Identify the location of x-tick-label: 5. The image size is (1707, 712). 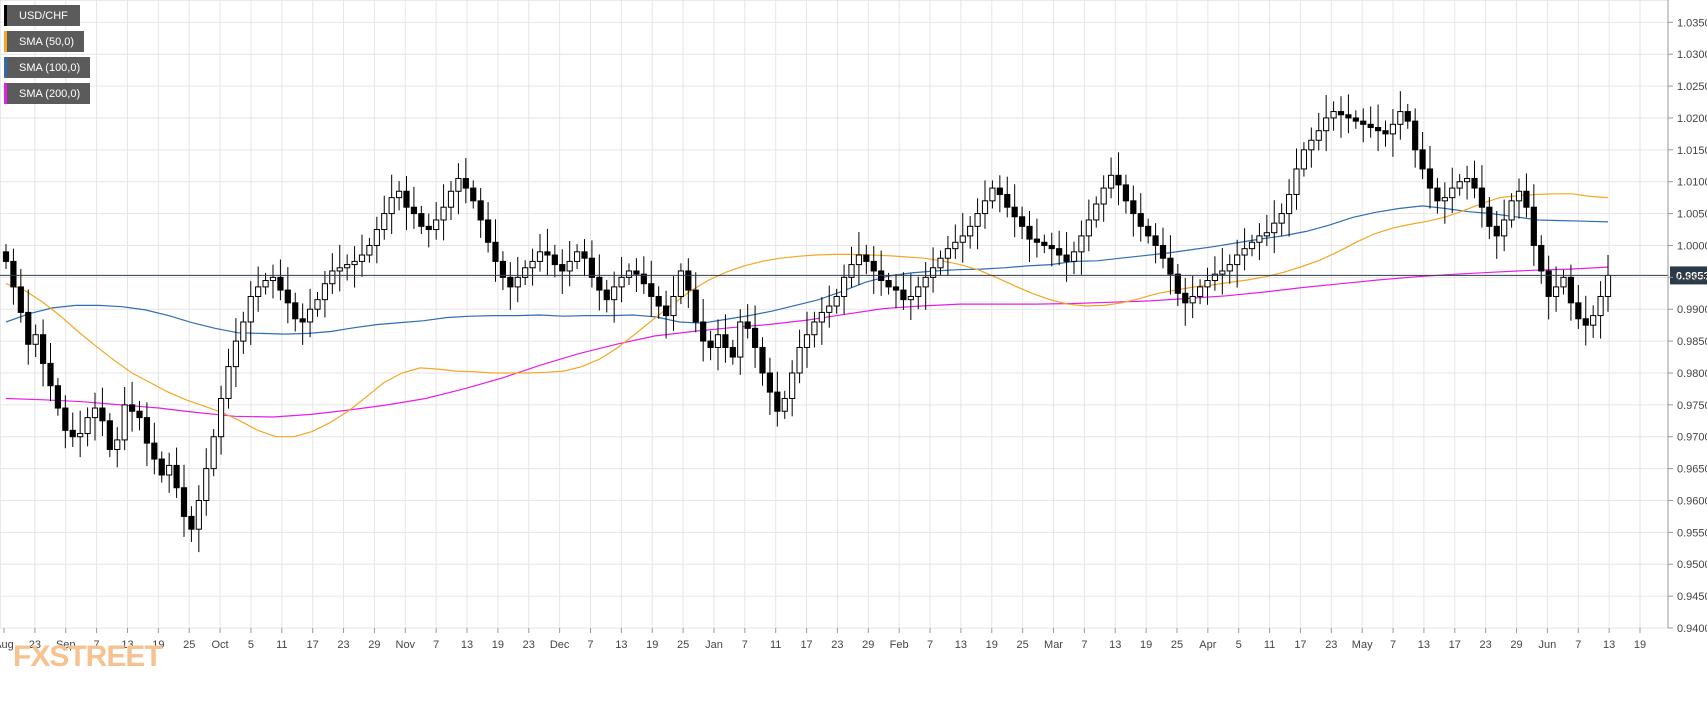
(251, 645).